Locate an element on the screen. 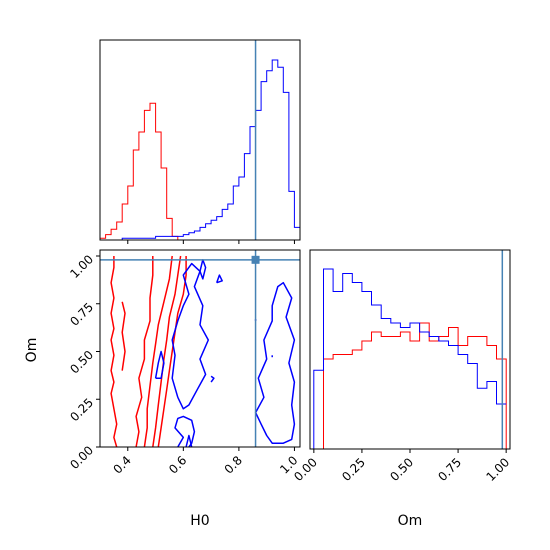  joint-frame is located at coordinates (200, 348).